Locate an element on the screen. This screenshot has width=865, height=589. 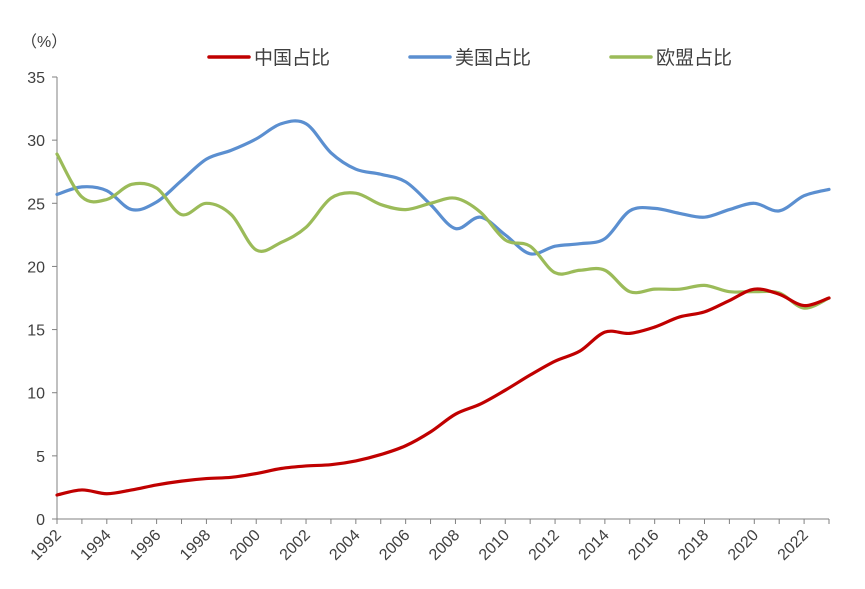
x-tick-label: 2000 is located at coordinates (245, 545).